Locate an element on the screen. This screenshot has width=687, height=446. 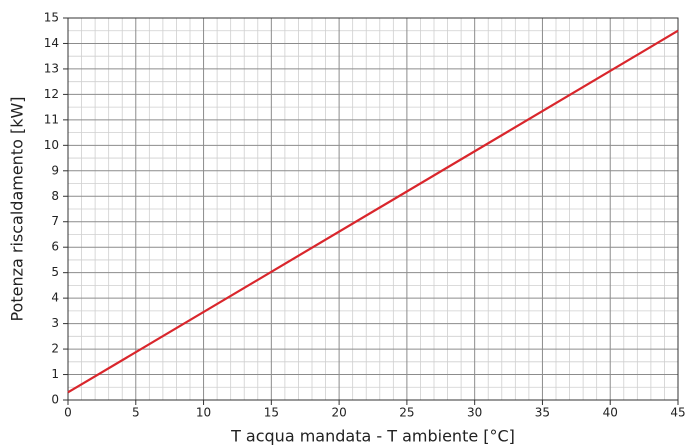
x-tick-label: 30 is located at coordinates (474, 413).